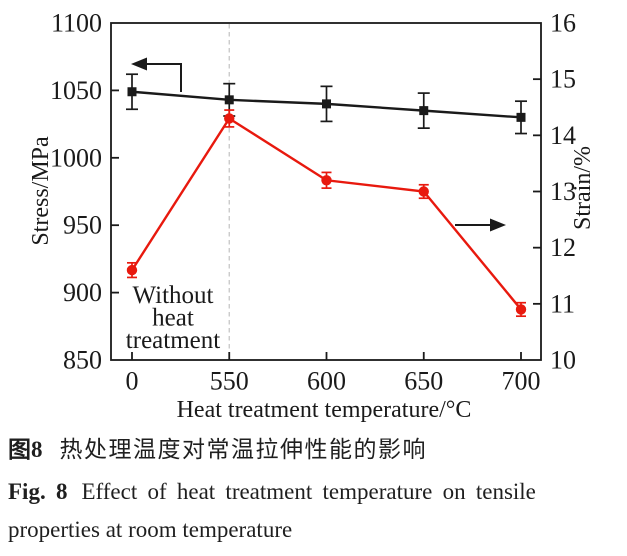  I want to click on right-axis-tick-label: 11, so click(562, 303).